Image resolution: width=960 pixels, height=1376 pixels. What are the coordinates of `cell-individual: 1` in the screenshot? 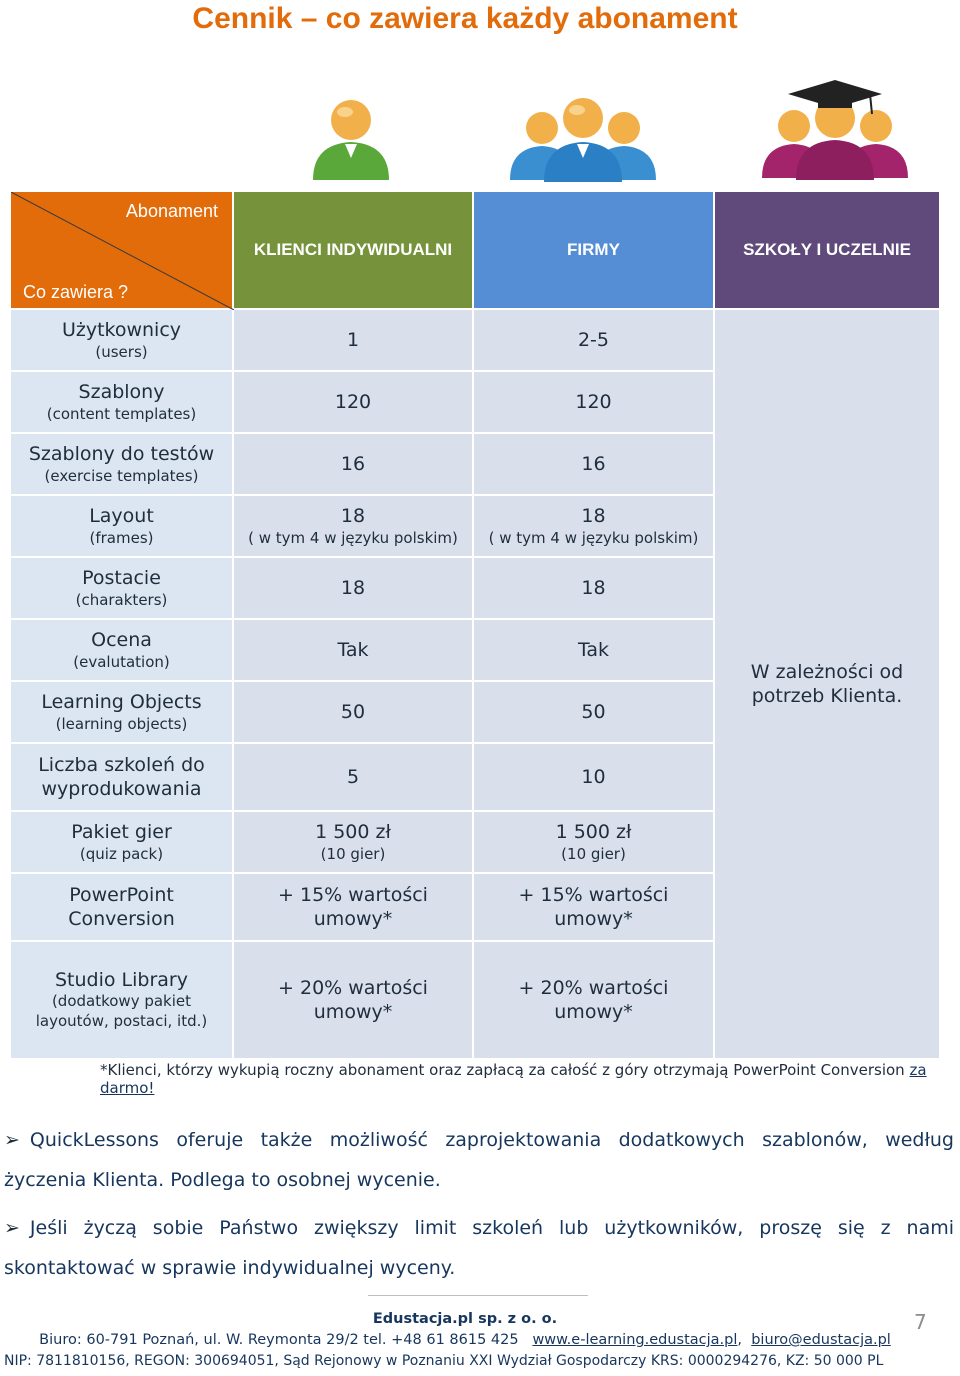 It's located at (353, 340).